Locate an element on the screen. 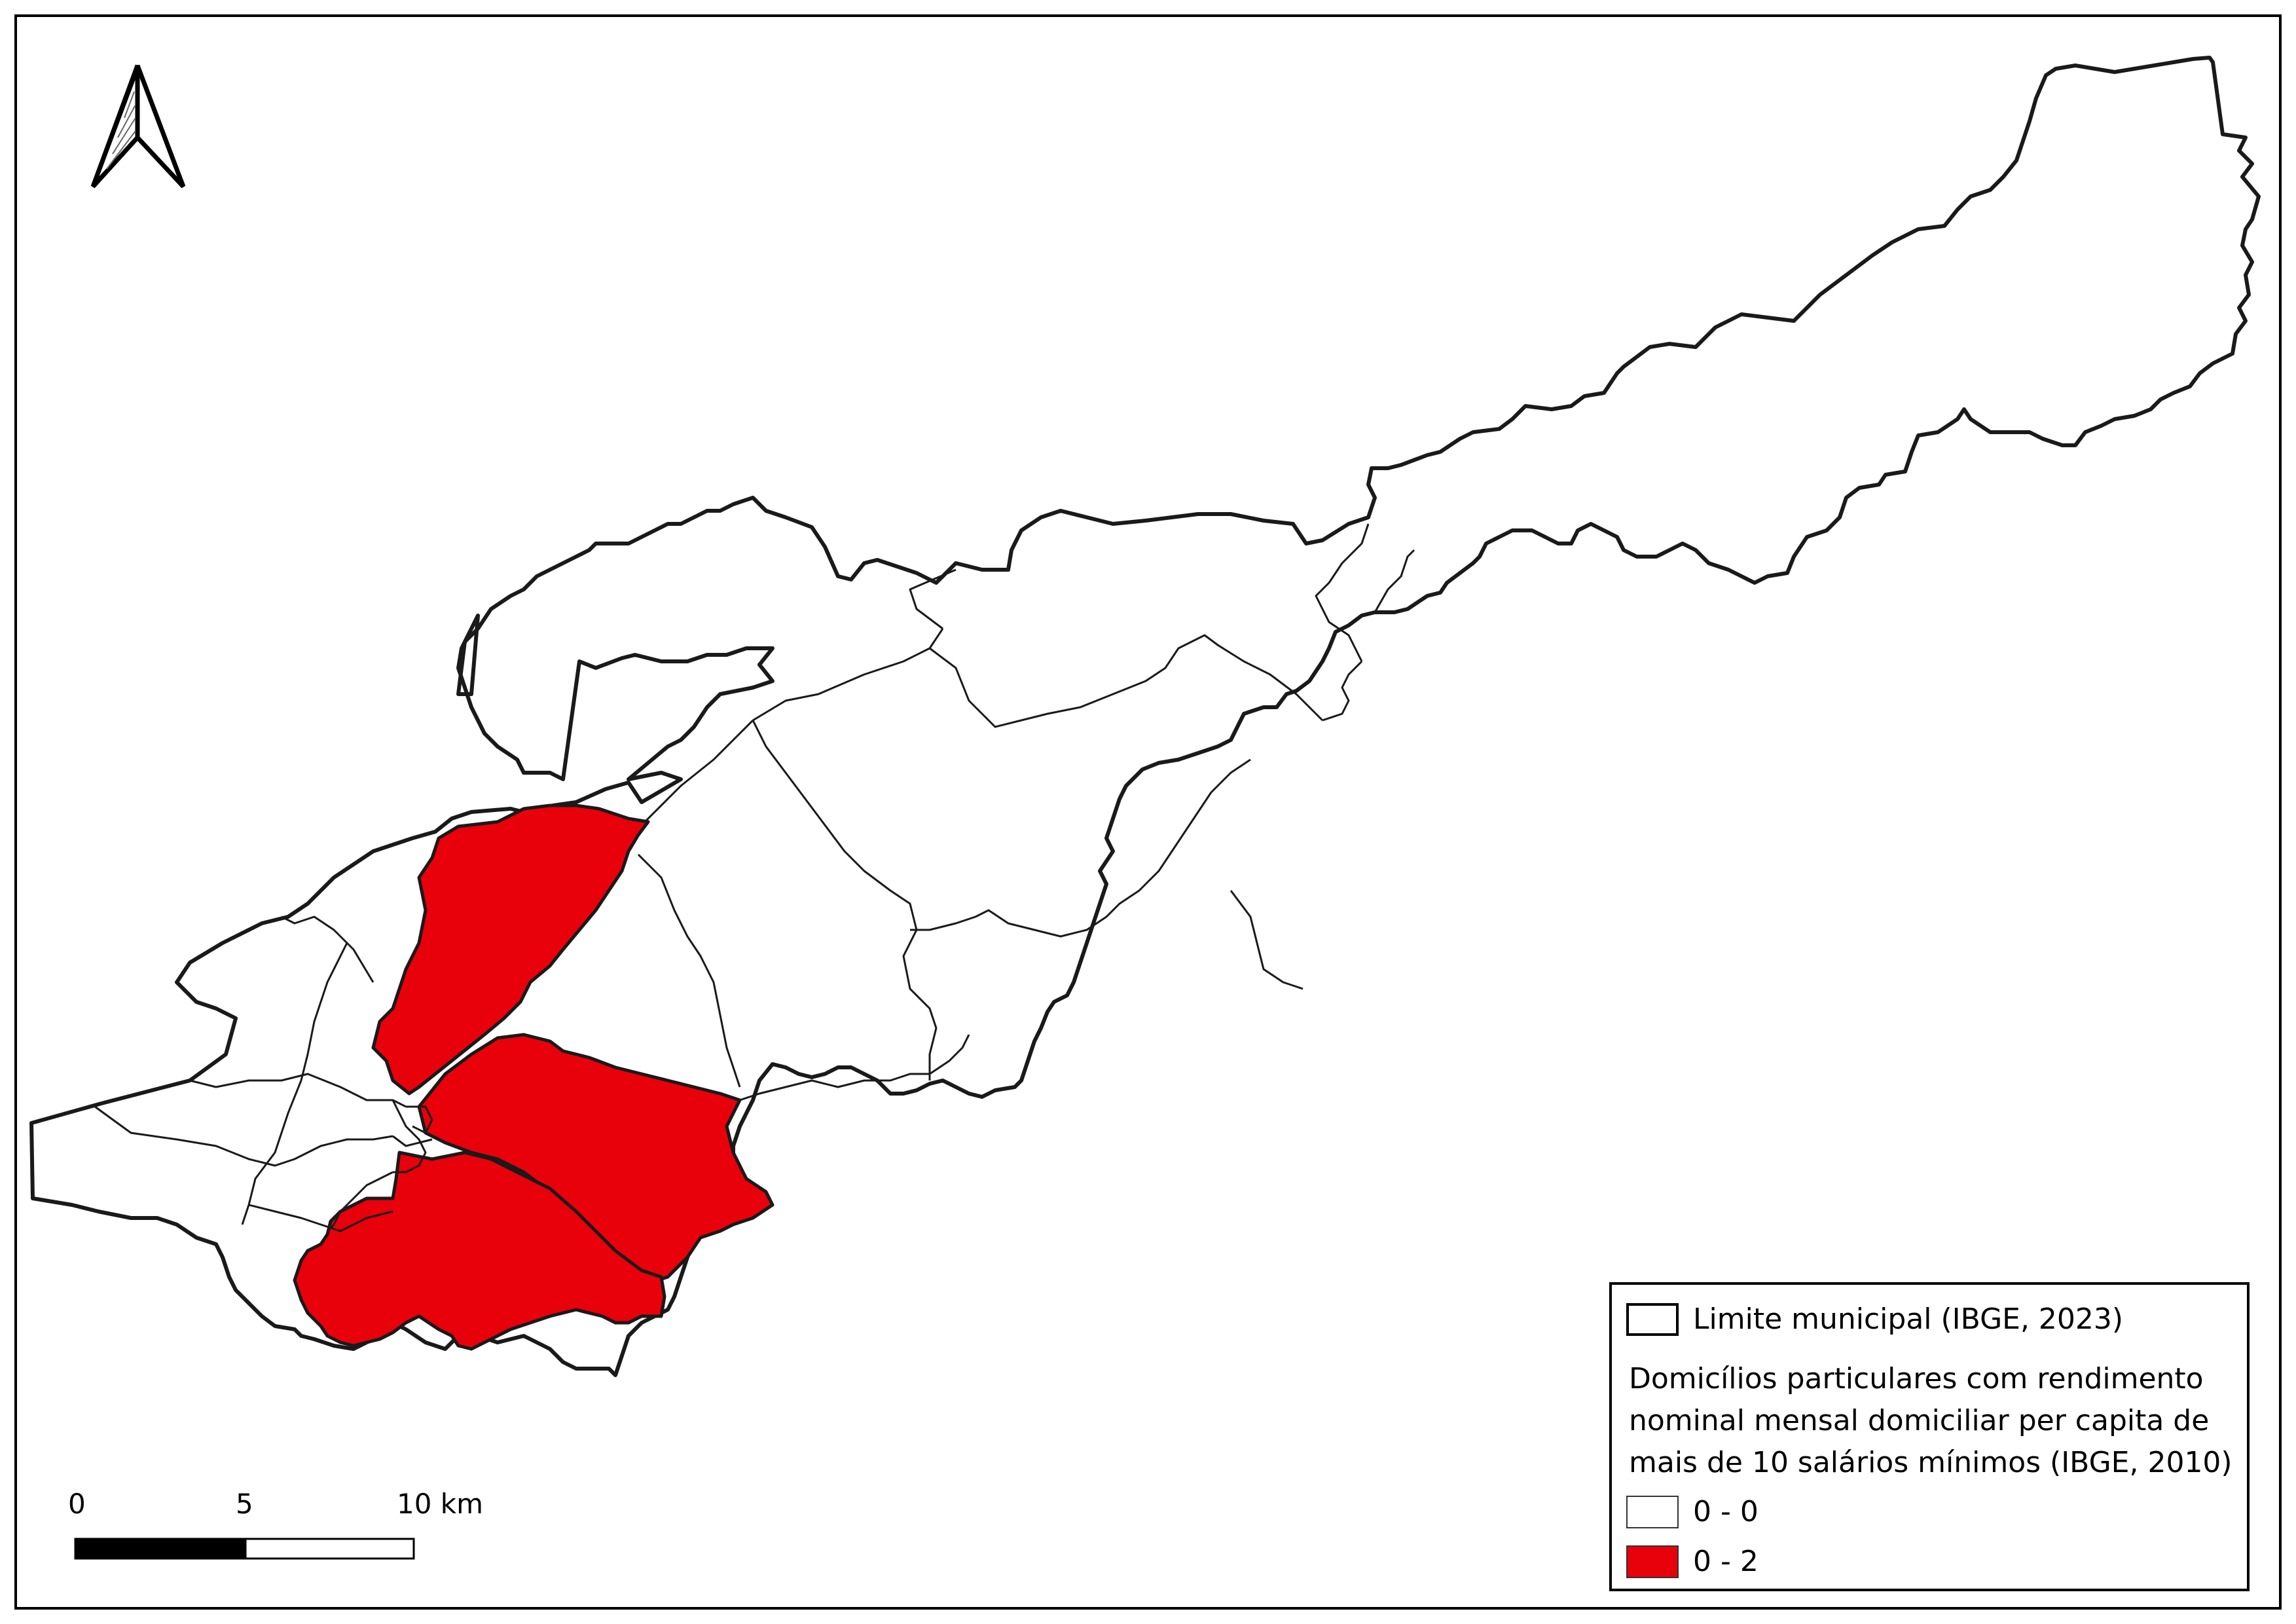 Image resolution: width=2296 pixels, height=1624 pixels. legend-boundary-label: Limite municipal (IBGE, 2023) is located at coordinates (1908, 1319).